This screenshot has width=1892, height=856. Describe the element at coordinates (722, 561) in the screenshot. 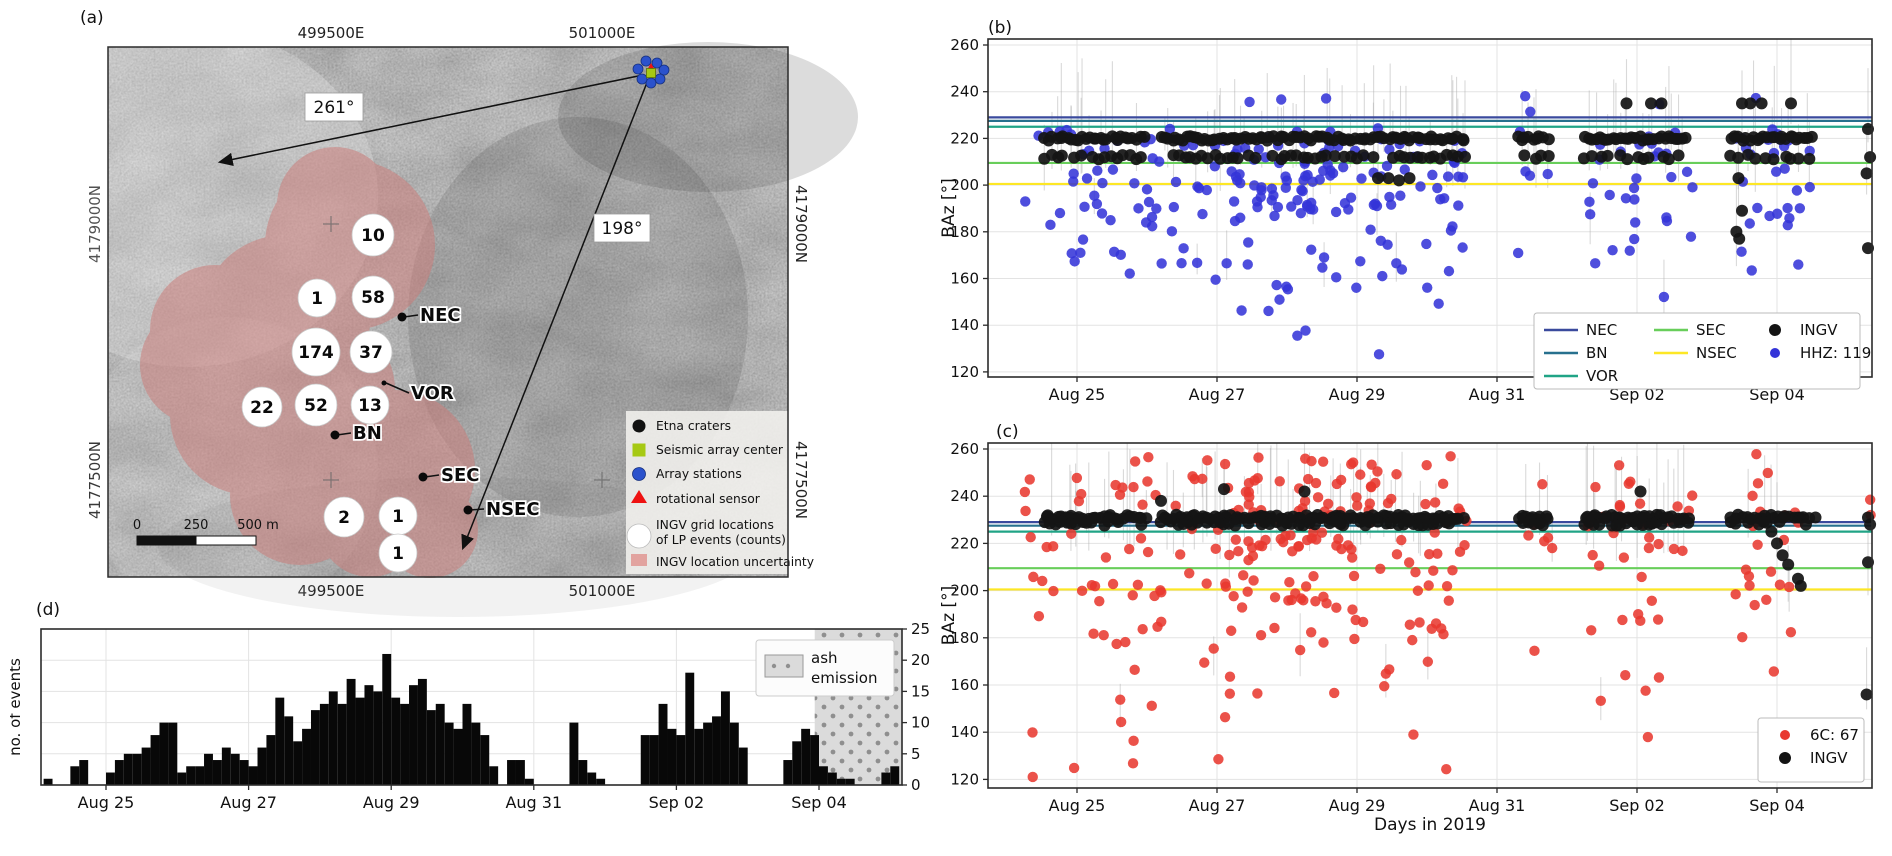

I see `map-legend-item: INGV location uncertainty` at that location.